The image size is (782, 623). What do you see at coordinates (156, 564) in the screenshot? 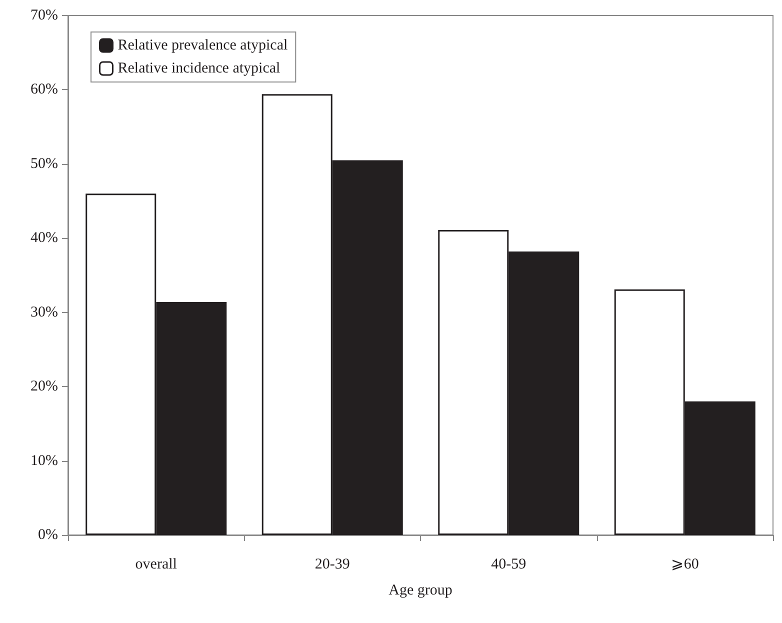
I see `x-tick-label: overall` at bounding box center [156, 564].